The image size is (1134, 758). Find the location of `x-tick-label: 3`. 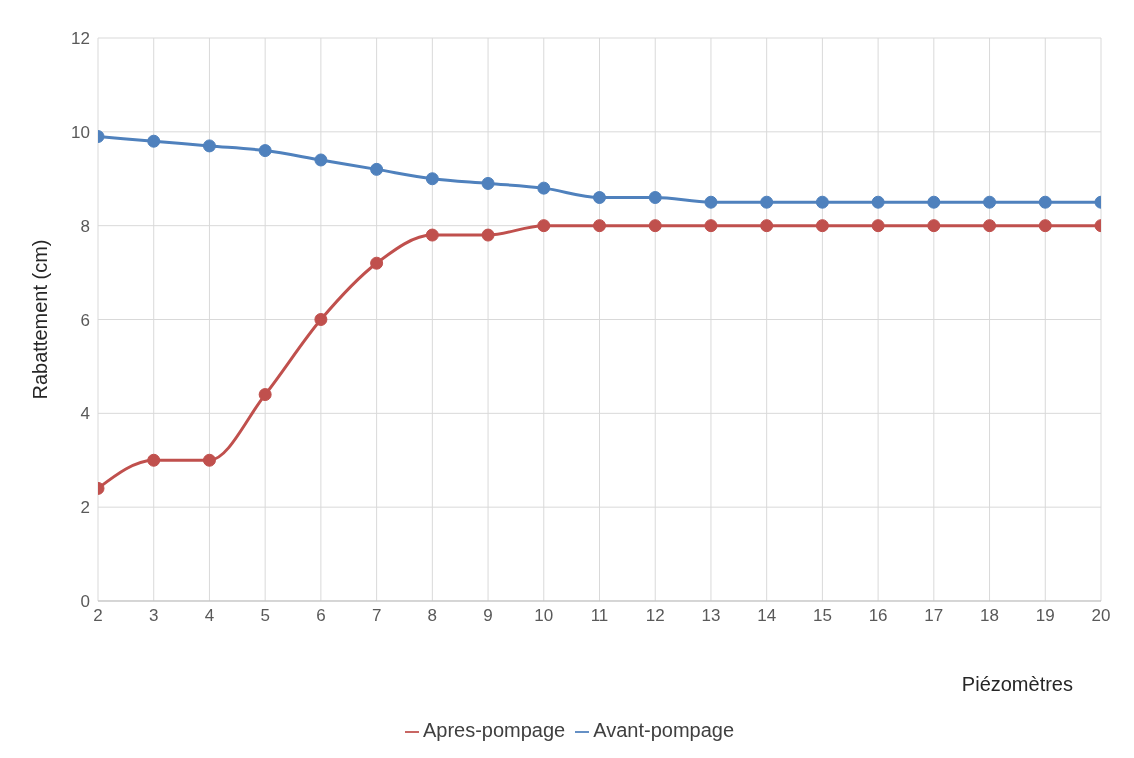

x-tick-label: 3 is located at coordinates (153, 616).